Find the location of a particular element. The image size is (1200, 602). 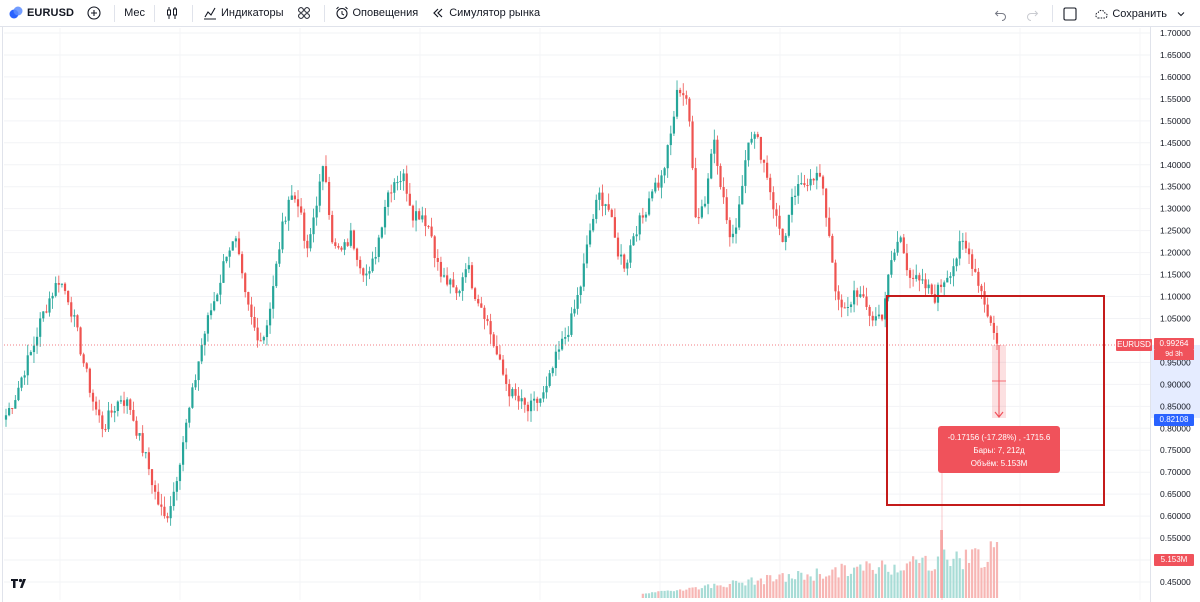

price-tick-label: 1.40000 is located at coordinates (1175, 165).